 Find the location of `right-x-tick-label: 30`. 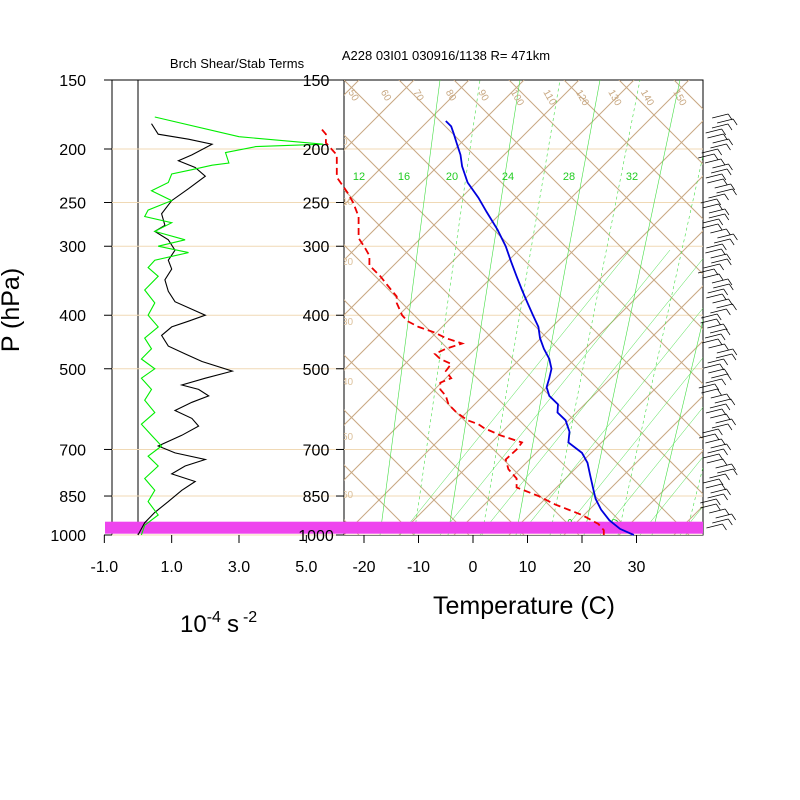

right-x-tick-label: 30 is located at coordinates (637, 567).